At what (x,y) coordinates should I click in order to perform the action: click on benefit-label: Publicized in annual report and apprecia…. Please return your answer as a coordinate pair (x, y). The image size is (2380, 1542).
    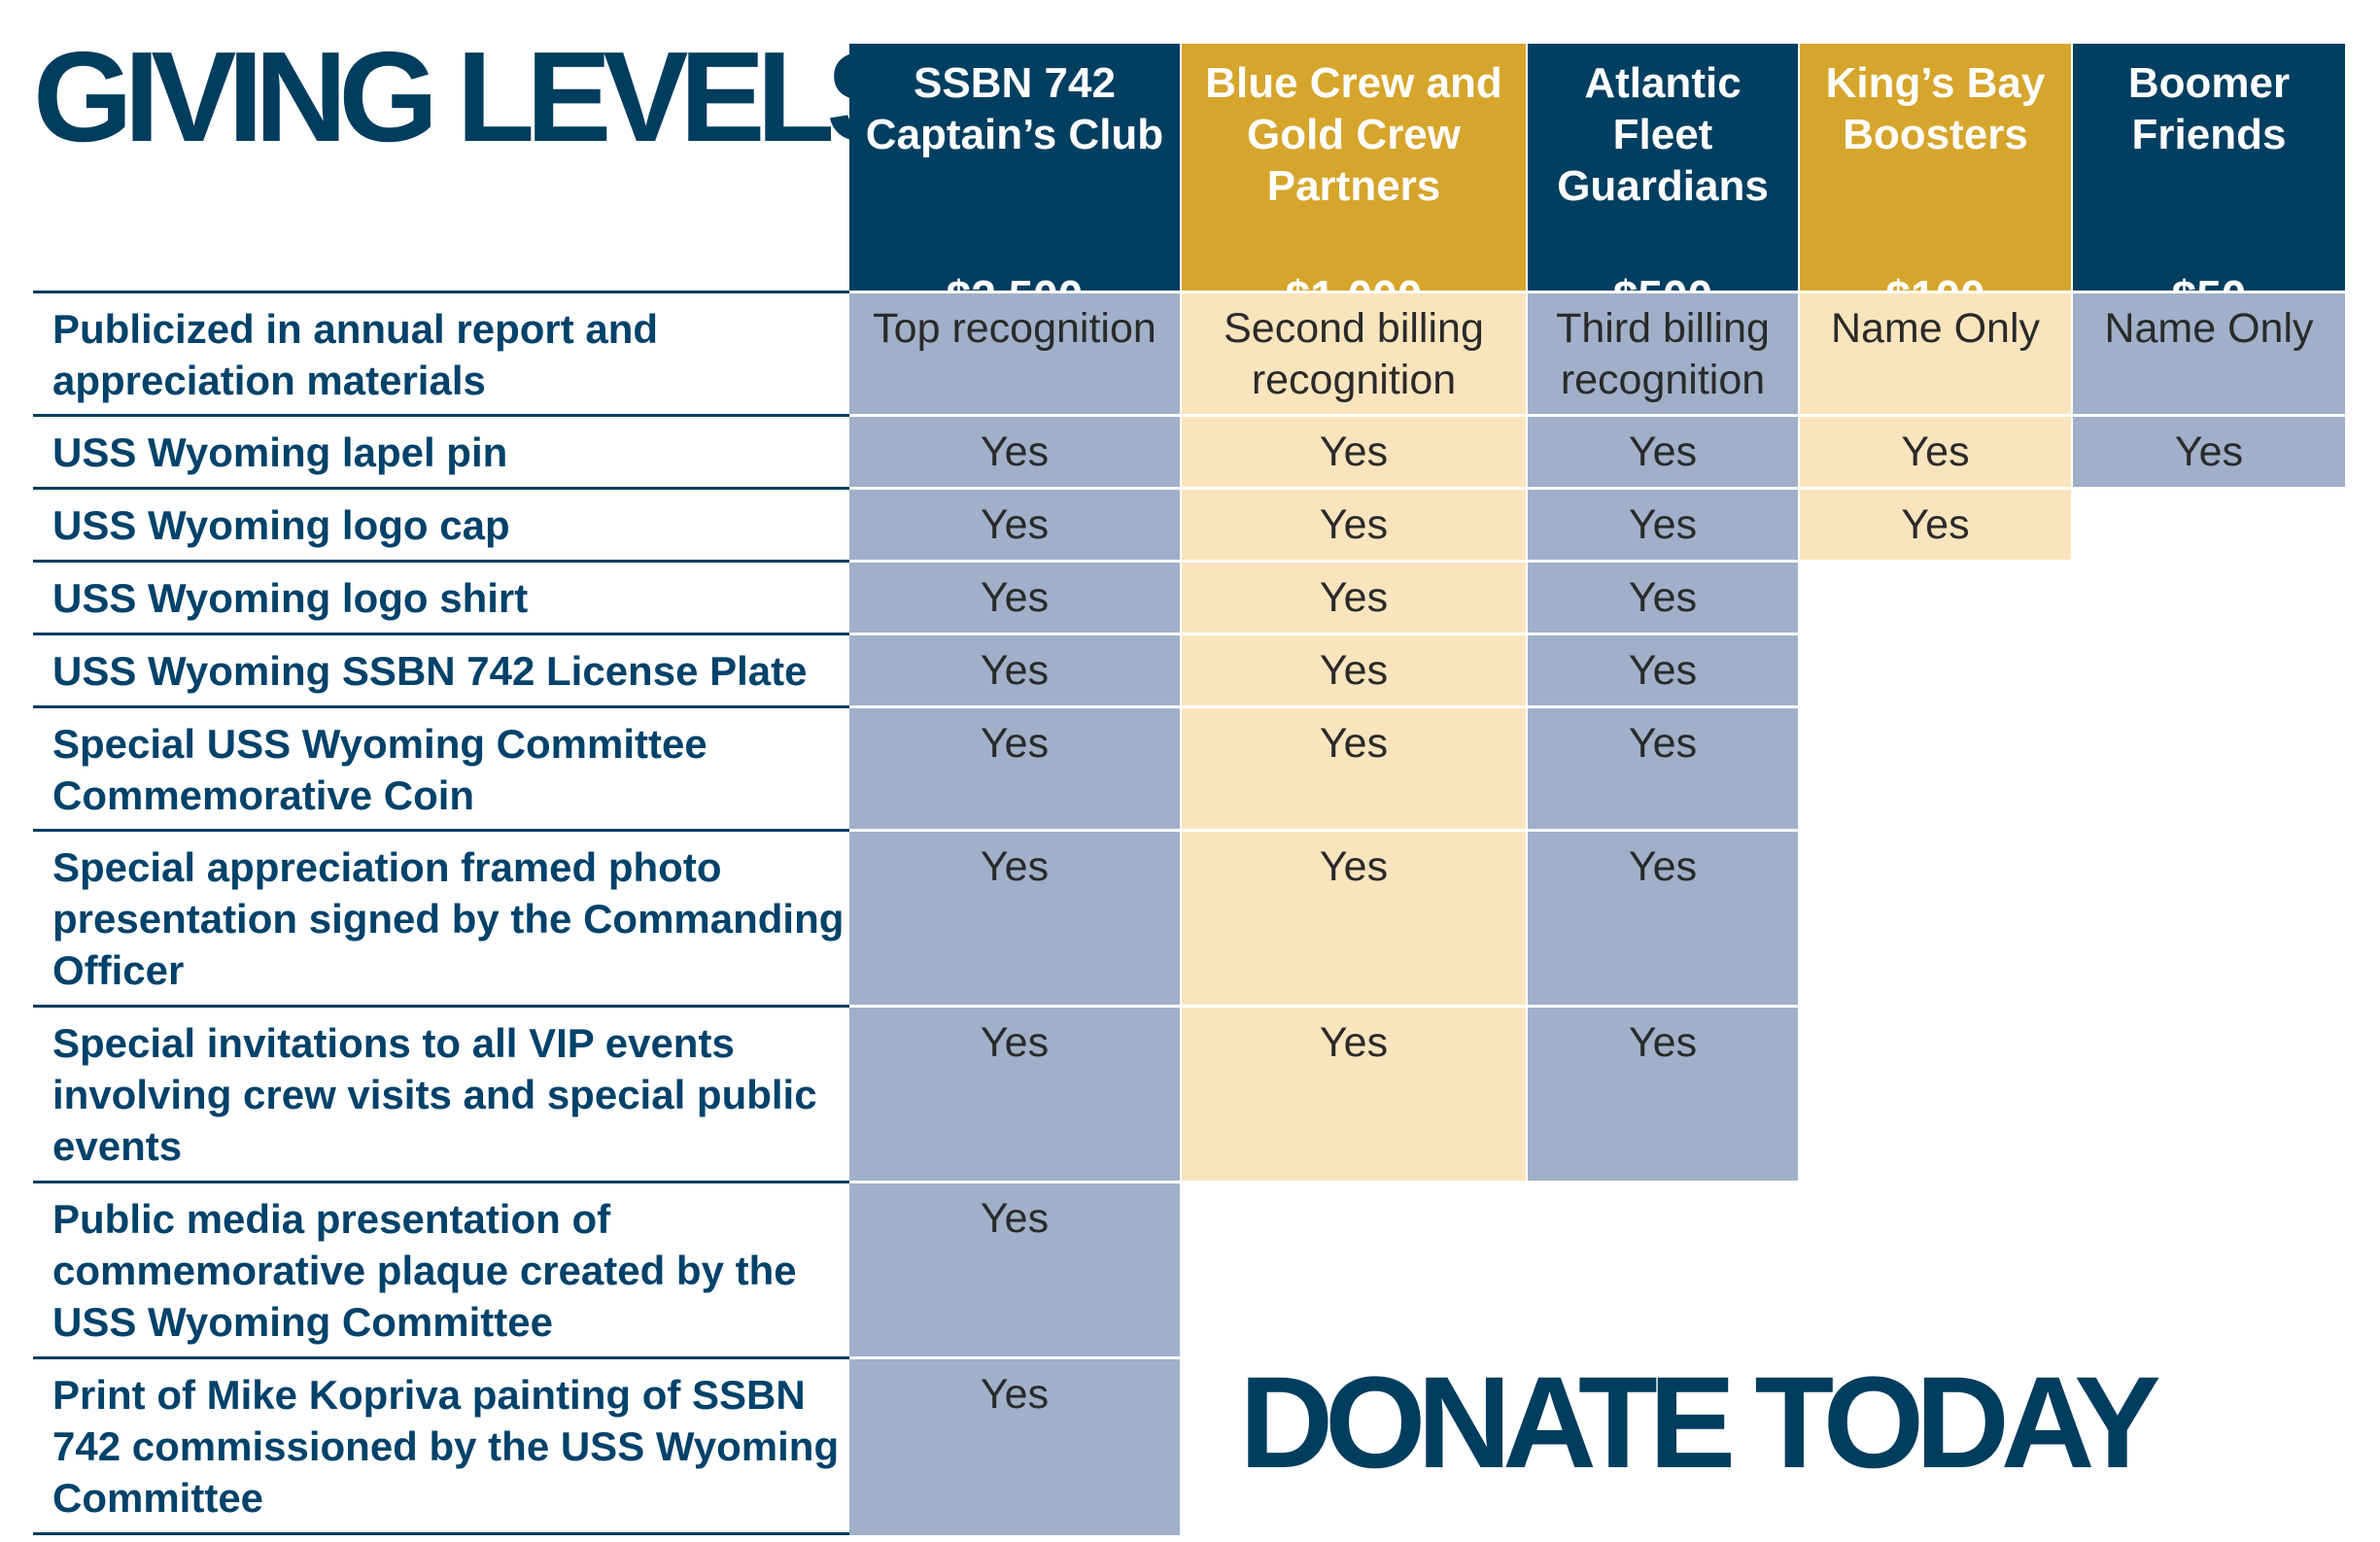
    Looking at the image, I should click on (441, 355).